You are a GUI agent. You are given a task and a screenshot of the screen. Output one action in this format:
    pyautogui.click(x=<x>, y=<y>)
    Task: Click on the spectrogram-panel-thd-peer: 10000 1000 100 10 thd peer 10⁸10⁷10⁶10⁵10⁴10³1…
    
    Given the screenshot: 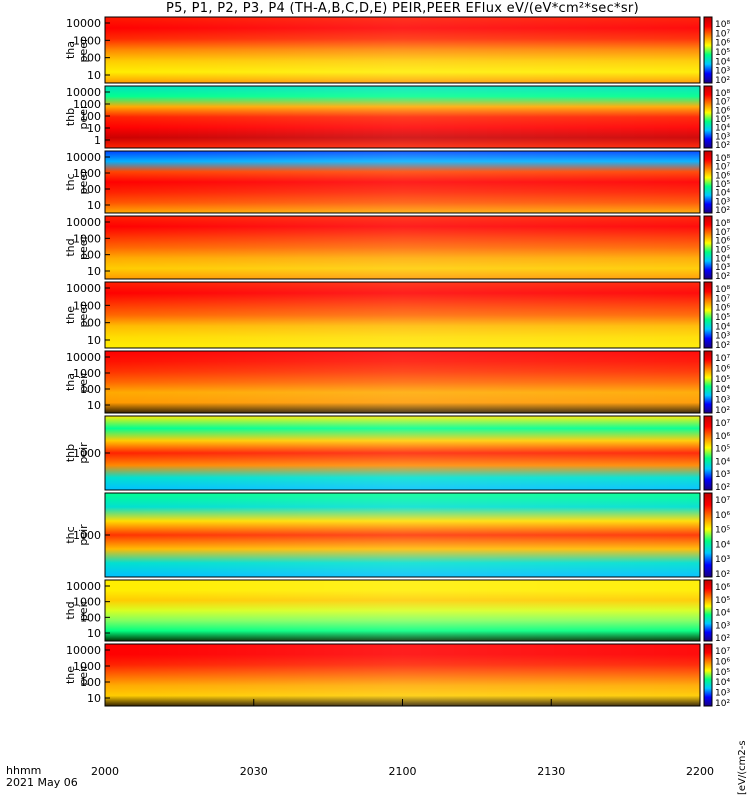 What is the action you would take?
    pyautogui.click(x=397, y=248)
    